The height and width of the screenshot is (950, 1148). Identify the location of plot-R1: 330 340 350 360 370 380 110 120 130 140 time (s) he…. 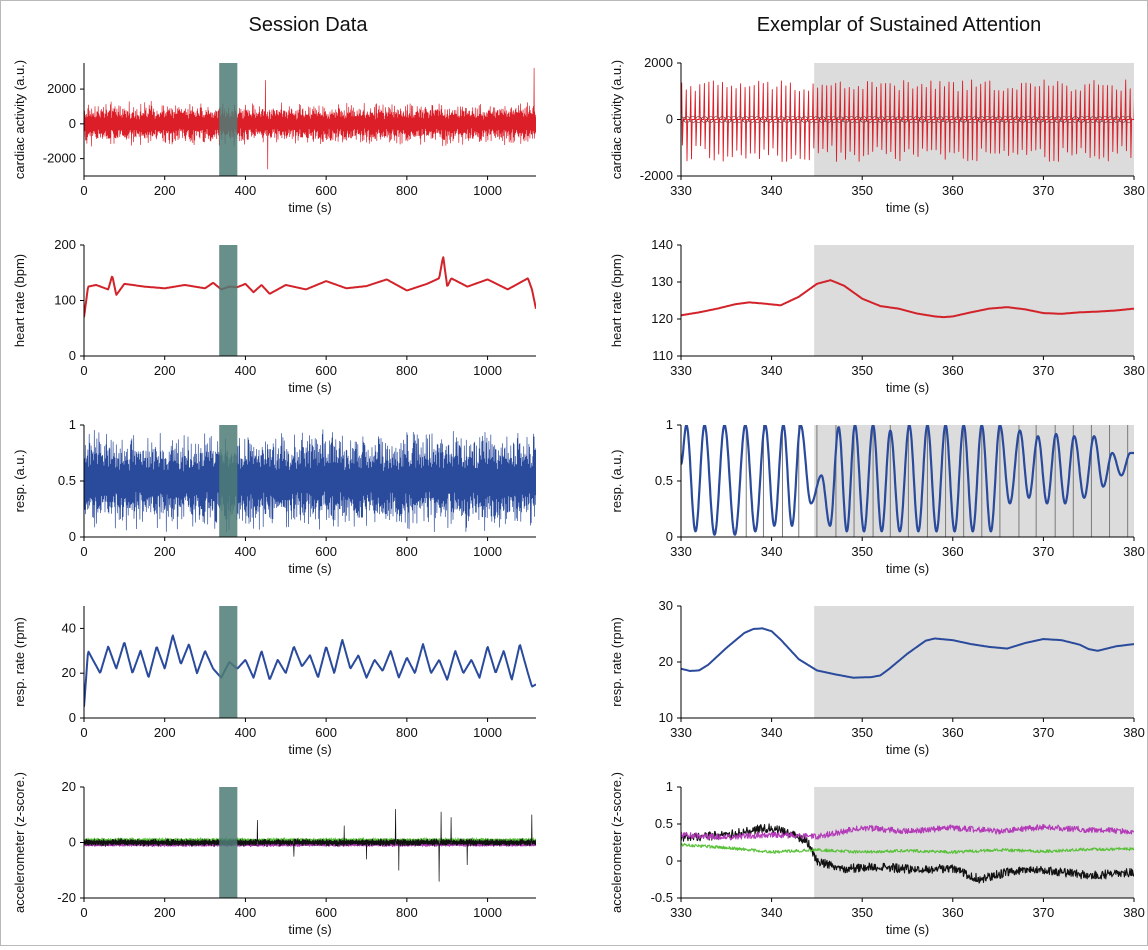
(877, 316).